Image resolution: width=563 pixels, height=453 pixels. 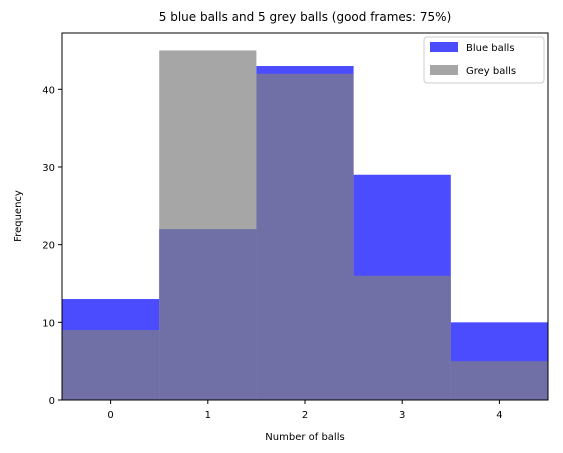 I want to click on x-axis-ticks: 0 1 2 3 4, so click(x=305, y=410).